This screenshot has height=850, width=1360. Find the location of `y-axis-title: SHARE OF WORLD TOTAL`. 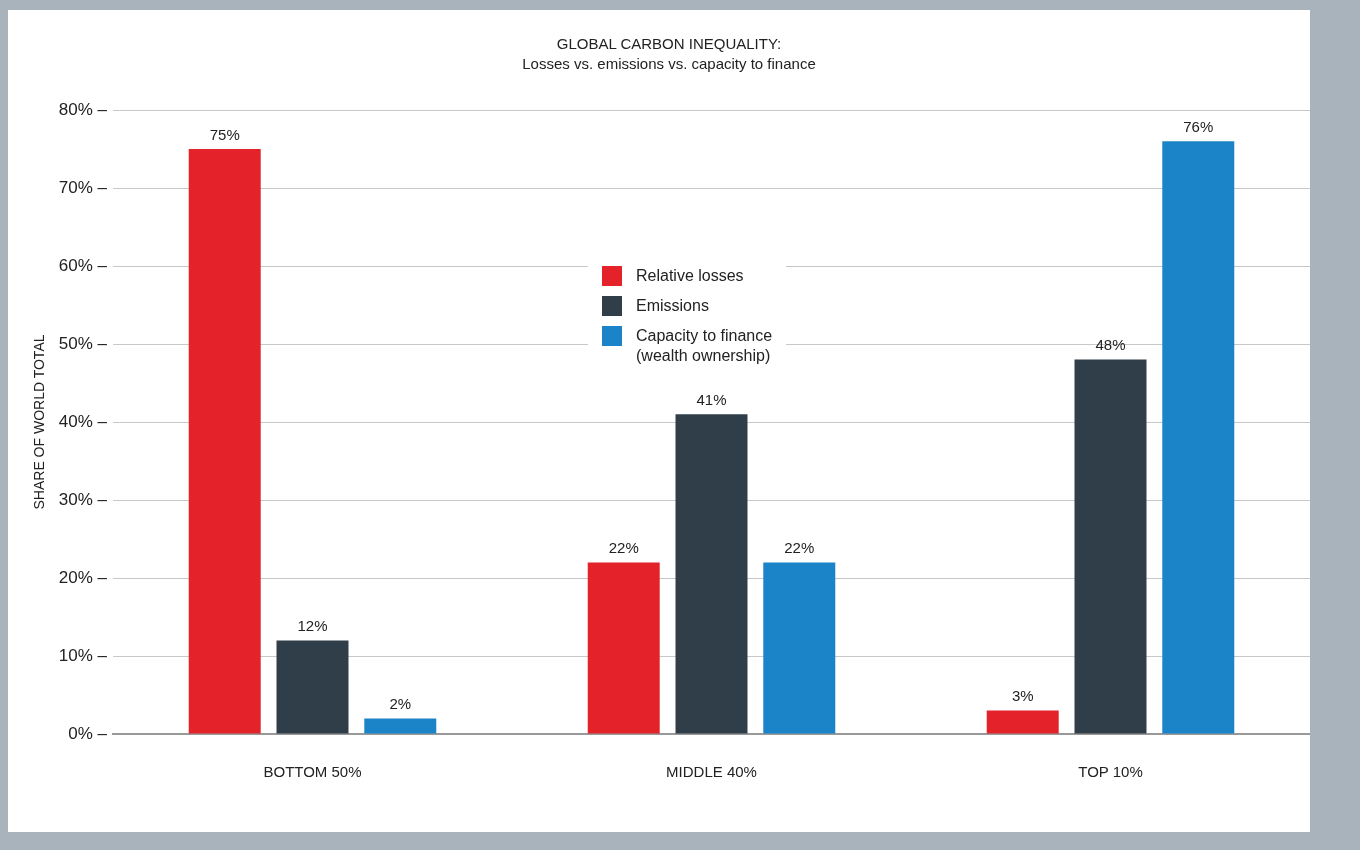

y-axis-title: SHARE OF WORLD TOTAL is located at coordinates (39, 422).